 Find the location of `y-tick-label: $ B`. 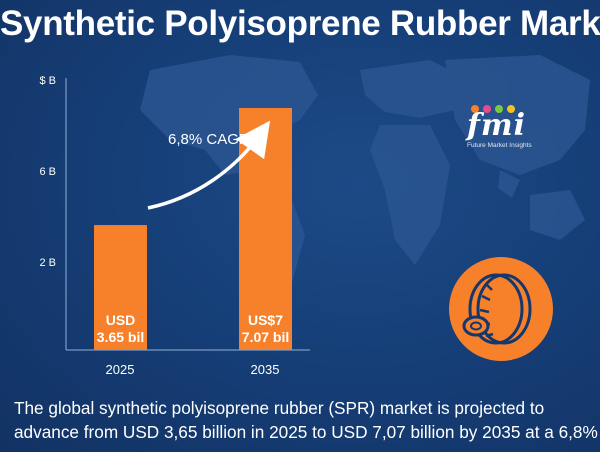

y-tick-label: $ B is located at coordinates (47, 81).